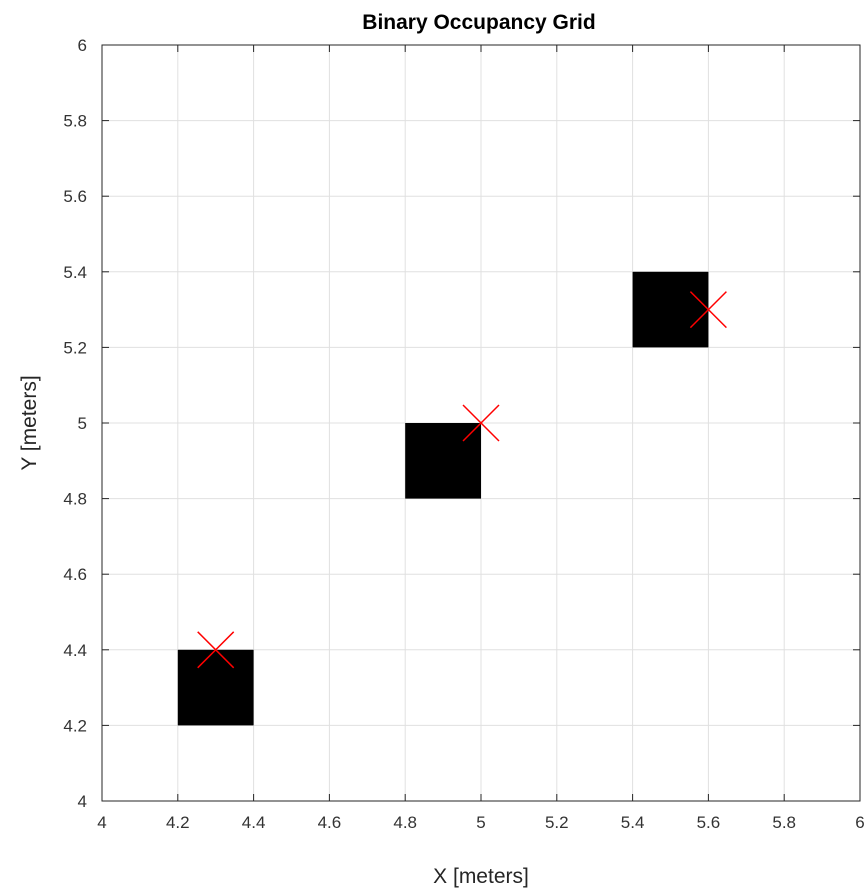 This screenshot has width=868, height=892. Describe the element at coordinates (633, 822) in the screenshot. I see `x-tick-label: 5.4` at that location.